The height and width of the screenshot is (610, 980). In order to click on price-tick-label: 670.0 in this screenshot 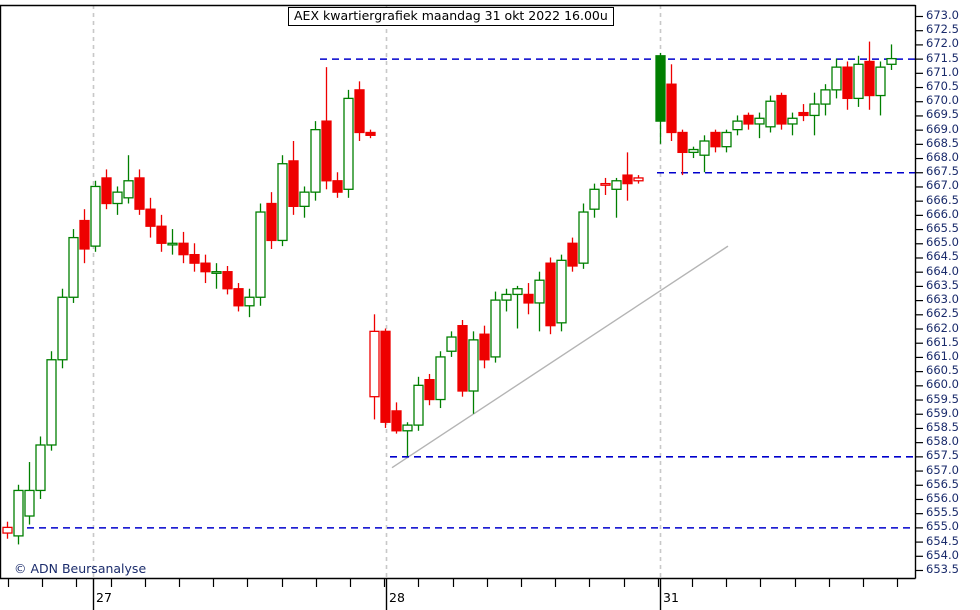, I will do `click(942, 100)`.